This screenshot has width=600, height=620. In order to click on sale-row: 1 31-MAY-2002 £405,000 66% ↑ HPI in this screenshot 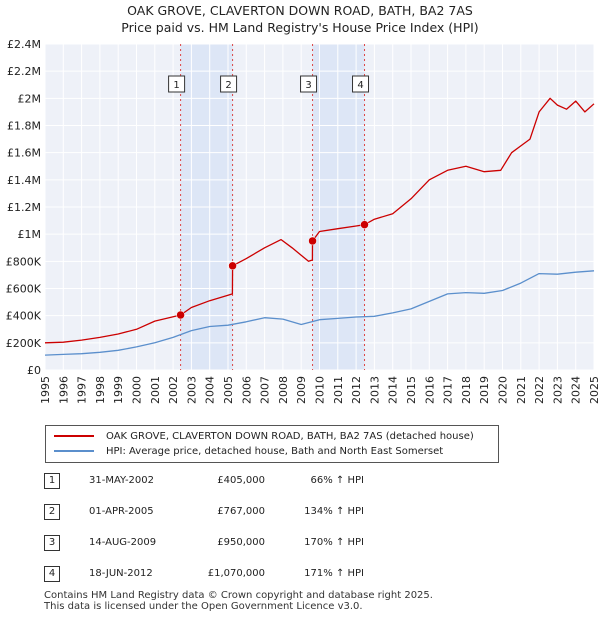, I will do `click(264, 488)`.